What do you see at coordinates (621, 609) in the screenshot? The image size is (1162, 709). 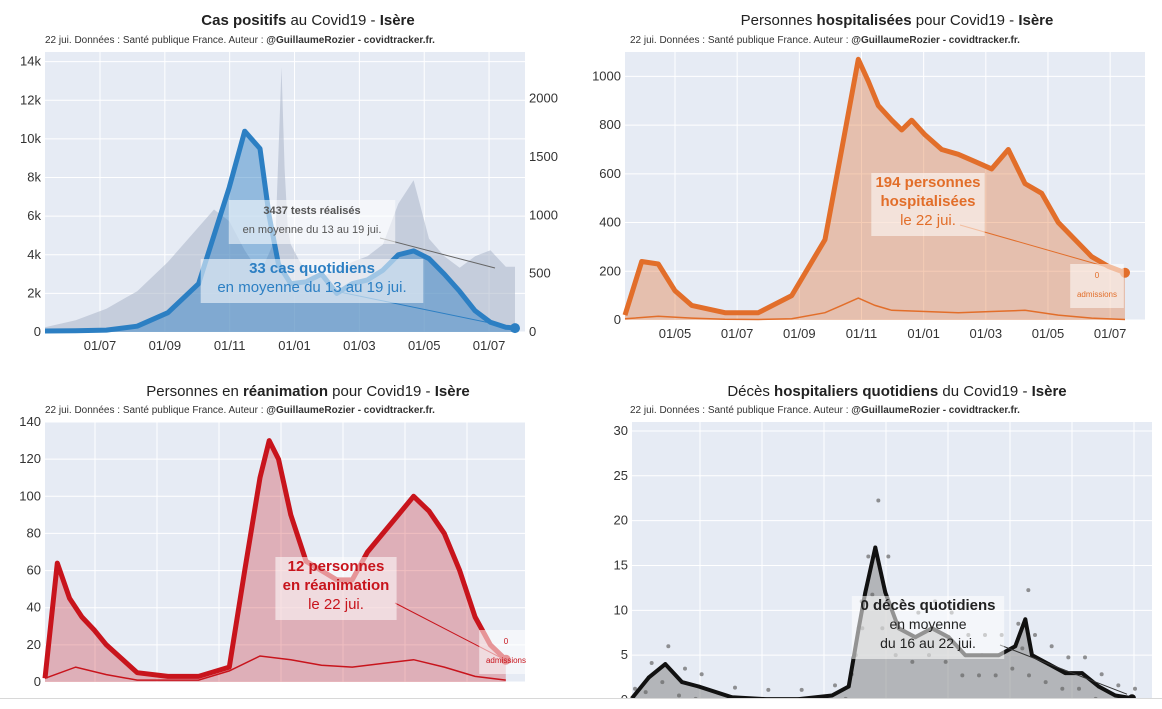 I see `deaths-y-tick-label: 10` at bounding box center [621, 609].